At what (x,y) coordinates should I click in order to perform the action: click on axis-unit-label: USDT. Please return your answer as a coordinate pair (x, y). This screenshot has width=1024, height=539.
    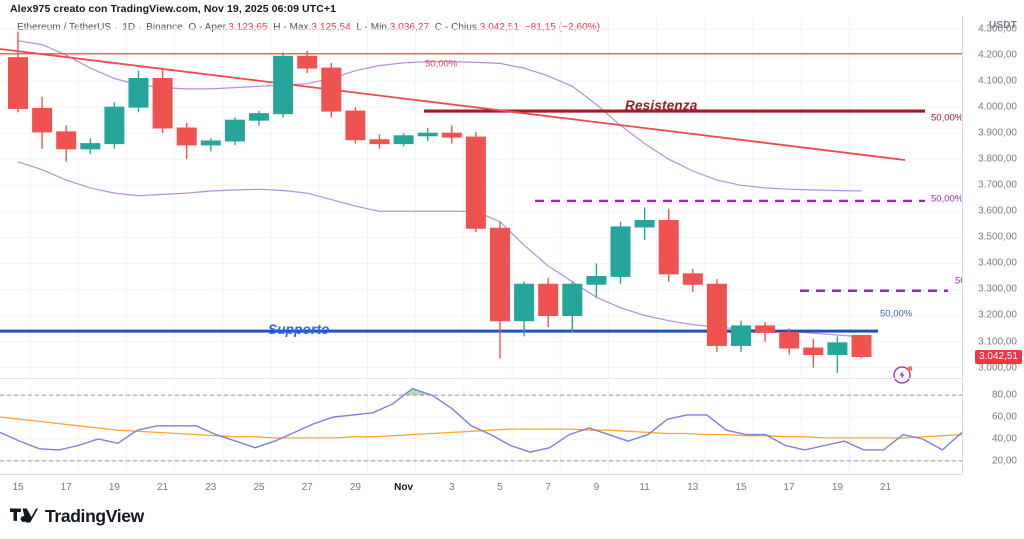
    Looking at the image, I should click on (1002, 25).